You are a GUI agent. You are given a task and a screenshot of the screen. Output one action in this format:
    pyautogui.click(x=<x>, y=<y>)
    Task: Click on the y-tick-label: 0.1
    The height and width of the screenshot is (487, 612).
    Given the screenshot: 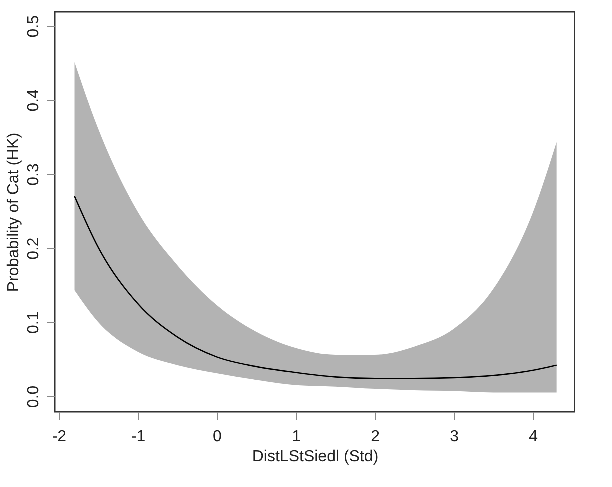 What is the action you would take?
    pyautogui.click(x=34, y=323)
    